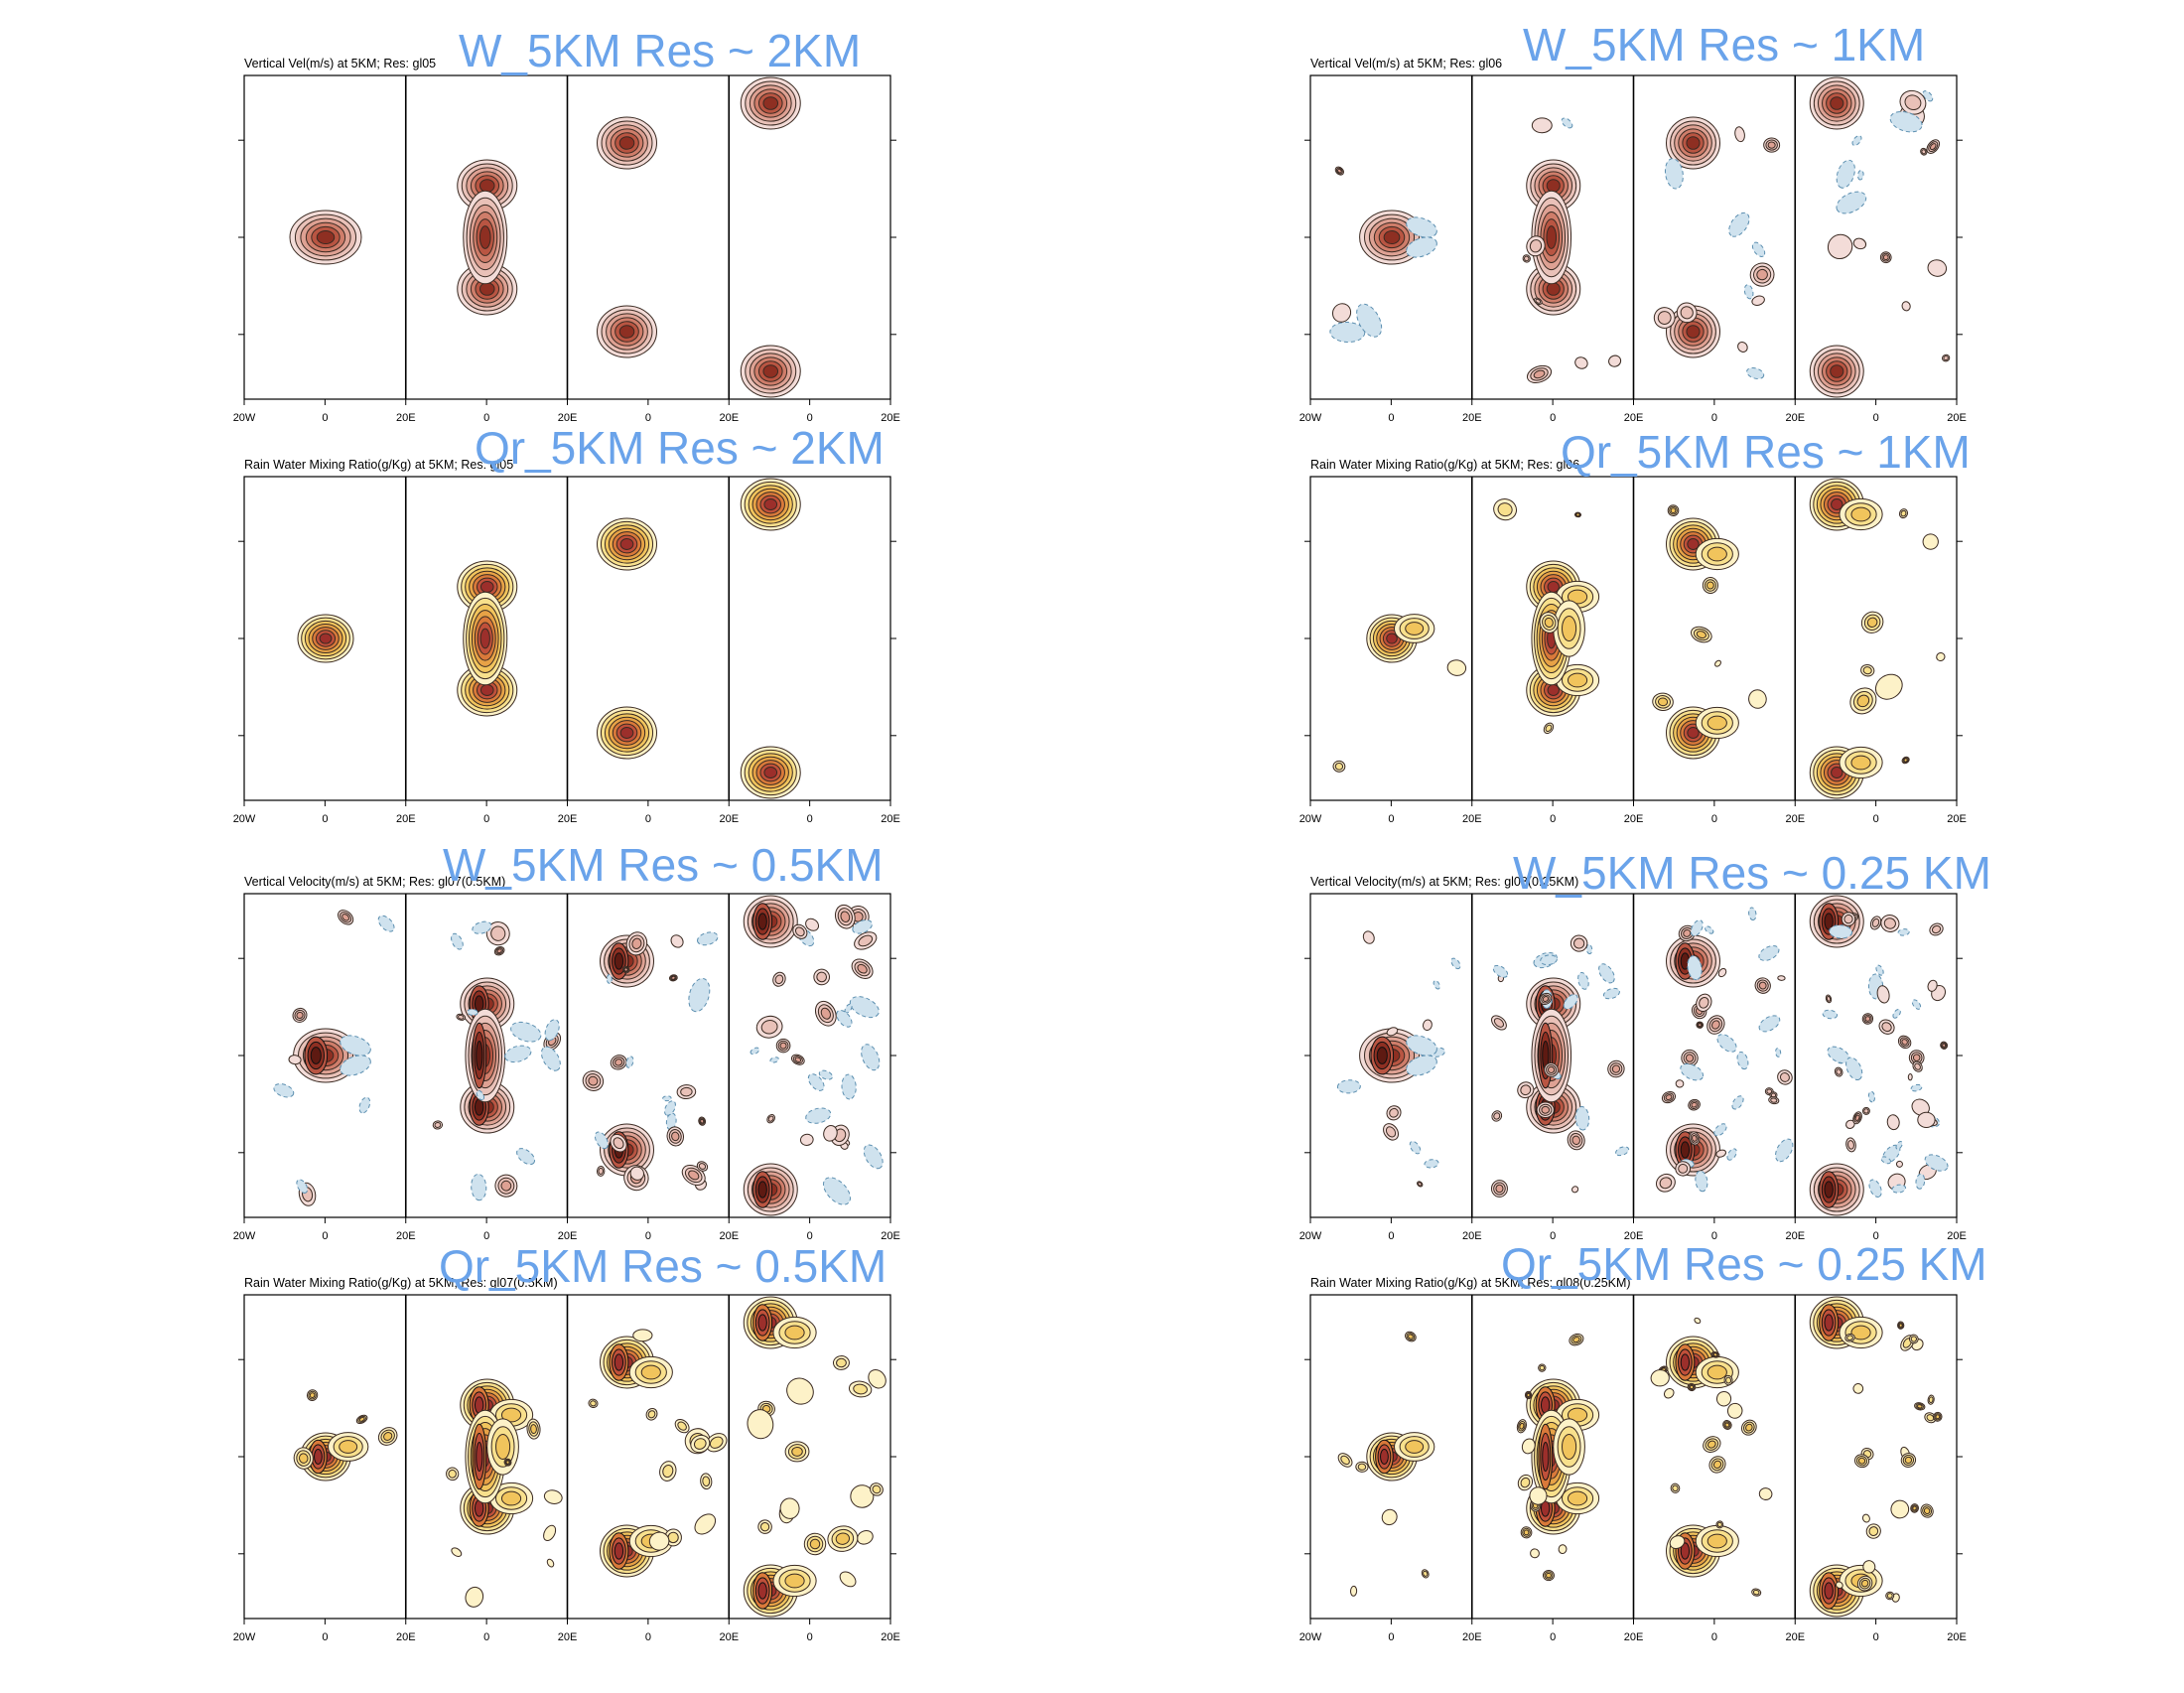 The height and width of the screenshot is (1693, 2184). What do you see at coordinates (1310, 418) in the screenshot?
I see `x-tick-label: 20W` at bounding box center [1310, 418].